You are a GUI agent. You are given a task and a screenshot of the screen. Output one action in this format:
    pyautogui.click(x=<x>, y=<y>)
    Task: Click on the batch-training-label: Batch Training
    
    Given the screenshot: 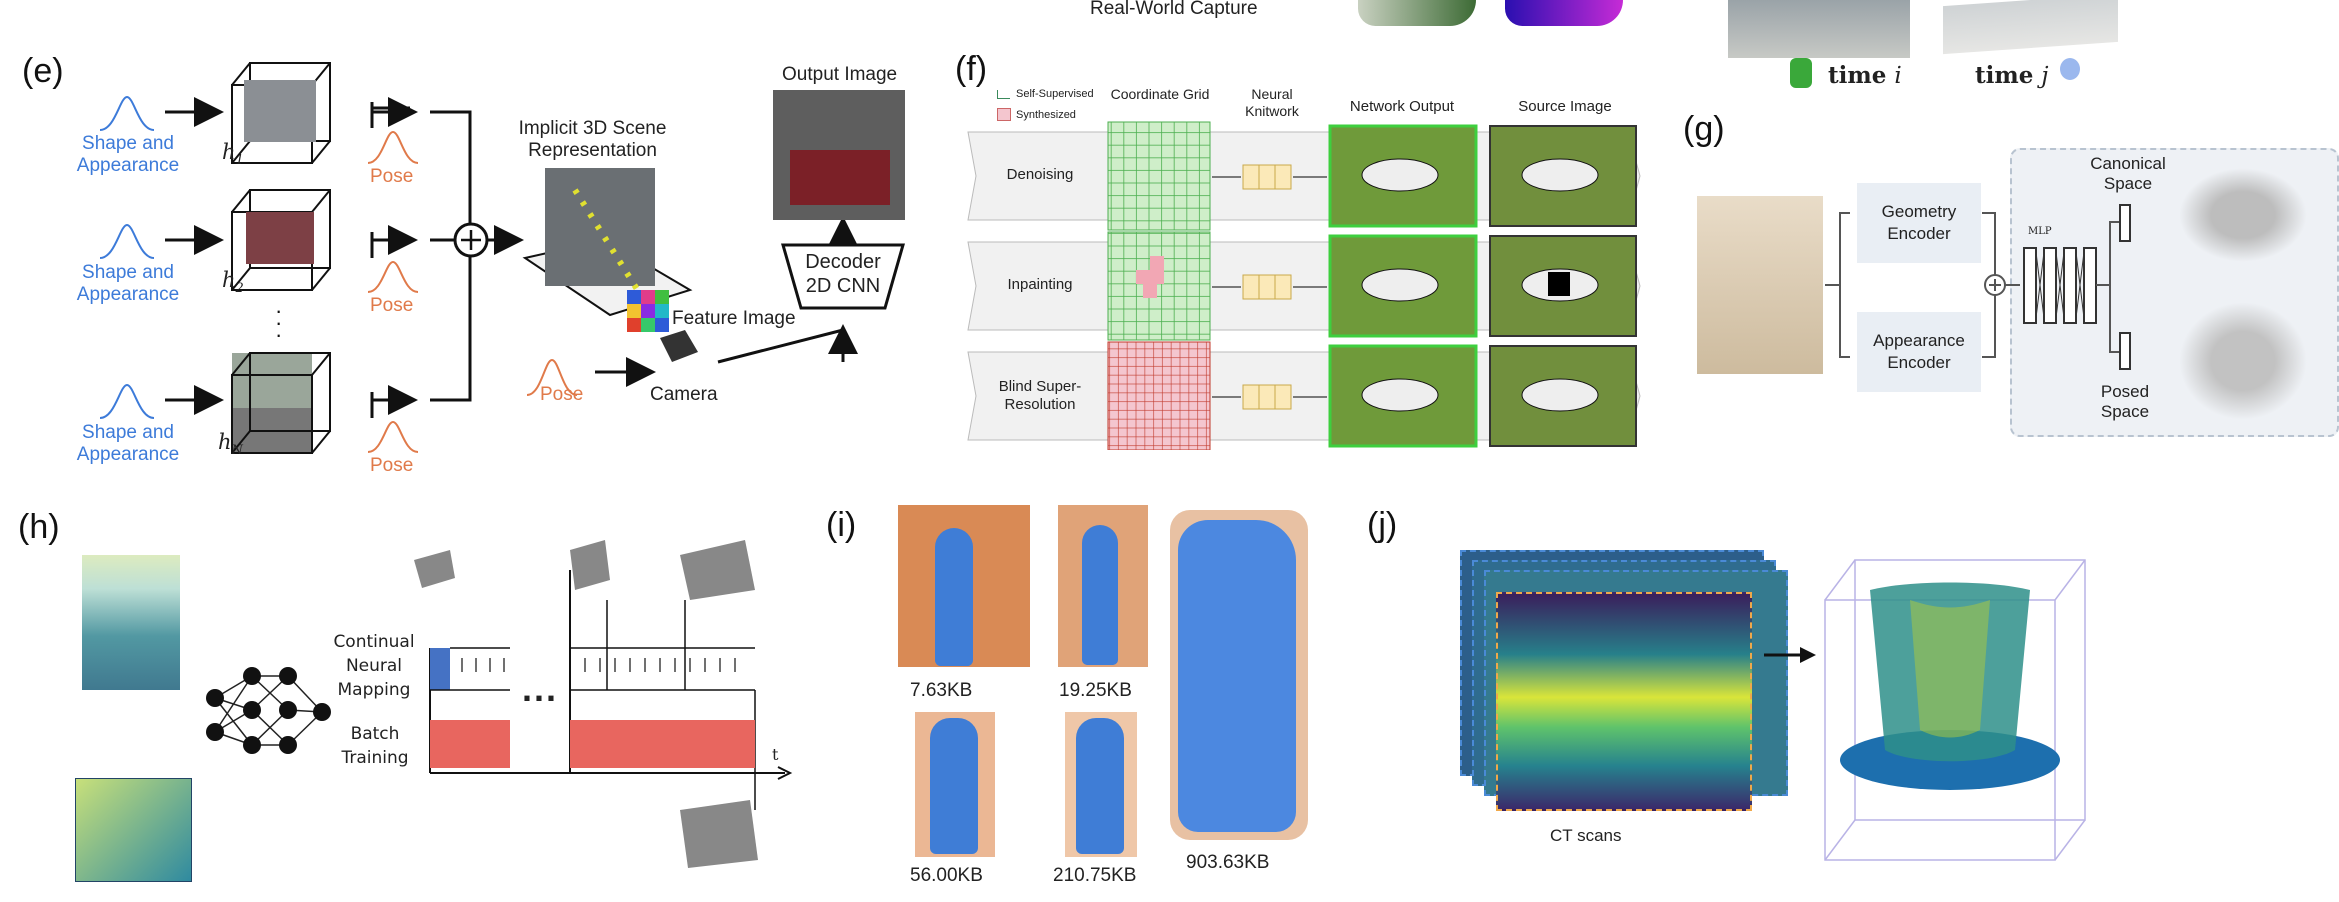 What is the action you would take?
    pyautogui.click(x=375, y=746)
    